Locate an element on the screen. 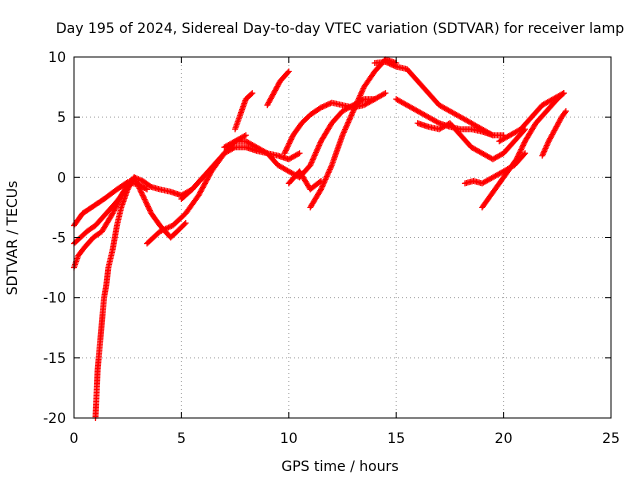 This screenshot has width=640, height=480. y-tick-label: 0 is located at coordinates (61, 178).